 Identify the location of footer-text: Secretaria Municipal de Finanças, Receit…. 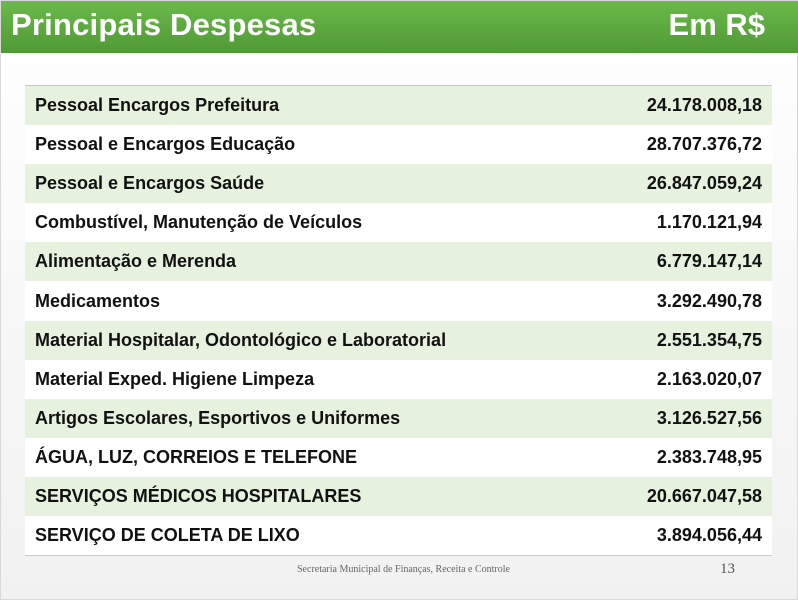
(403, 569).